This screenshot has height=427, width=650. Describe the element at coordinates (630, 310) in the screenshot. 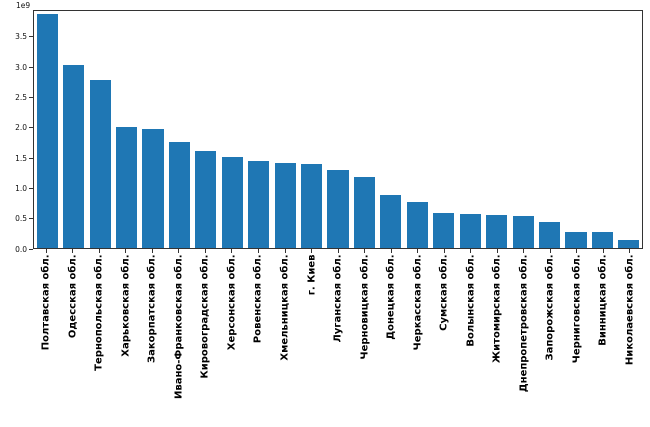

I see `x-tick-label: Николаевская обл.` at that location.